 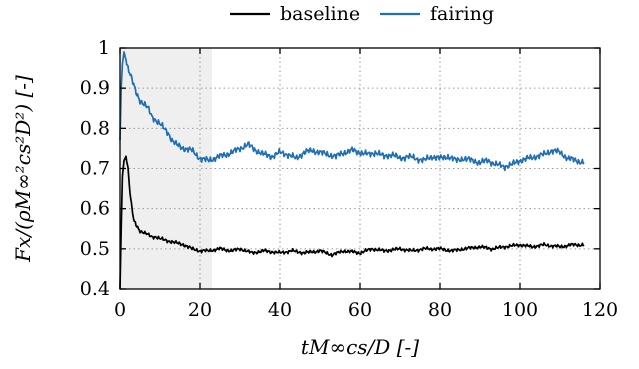 I want to click on y-axis-title: Fx/(ρM∞²cs²D²) [-], so click(x=23, y=169).